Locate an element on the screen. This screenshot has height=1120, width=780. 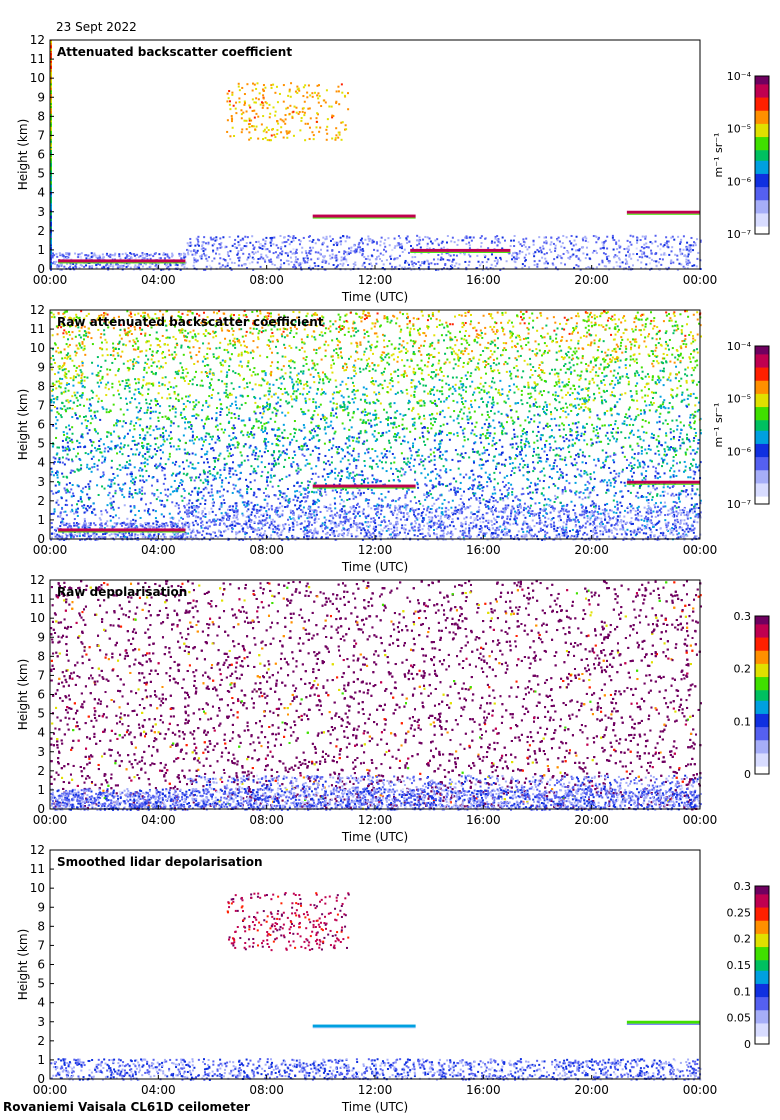
colorbar-tick-label: 0.3 is located at coordinates (743, 886).